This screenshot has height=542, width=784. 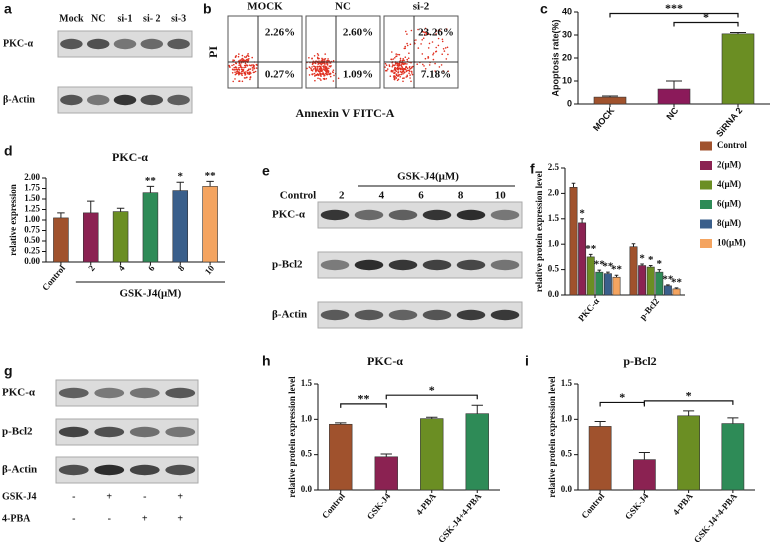 What do you see at coordinates (588, 309) in the screenshot?
I see `x-tick-label: PKC-α` at bounding box center [588, 309].